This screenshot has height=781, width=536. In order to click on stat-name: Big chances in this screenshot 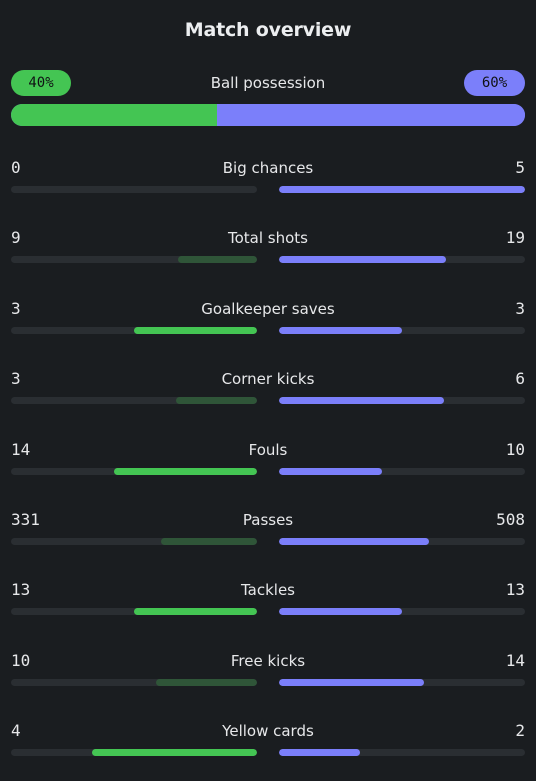, I will do `click(268, 168)`.